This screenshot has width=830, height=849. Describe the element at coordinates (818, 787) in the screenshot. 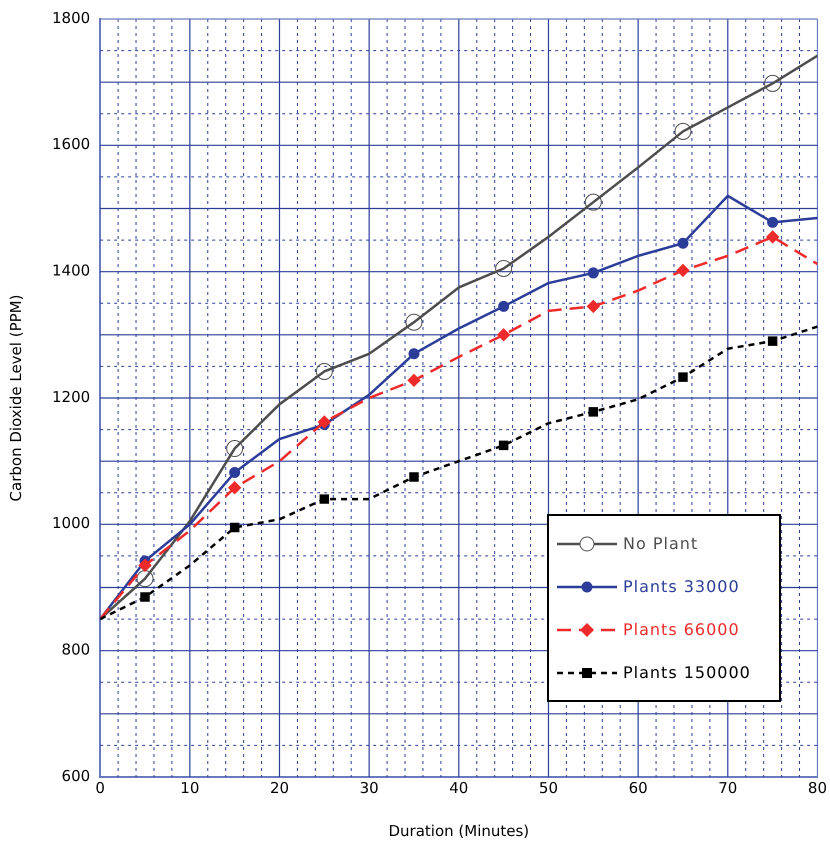

I see `x-tick-label: 80` at that location.